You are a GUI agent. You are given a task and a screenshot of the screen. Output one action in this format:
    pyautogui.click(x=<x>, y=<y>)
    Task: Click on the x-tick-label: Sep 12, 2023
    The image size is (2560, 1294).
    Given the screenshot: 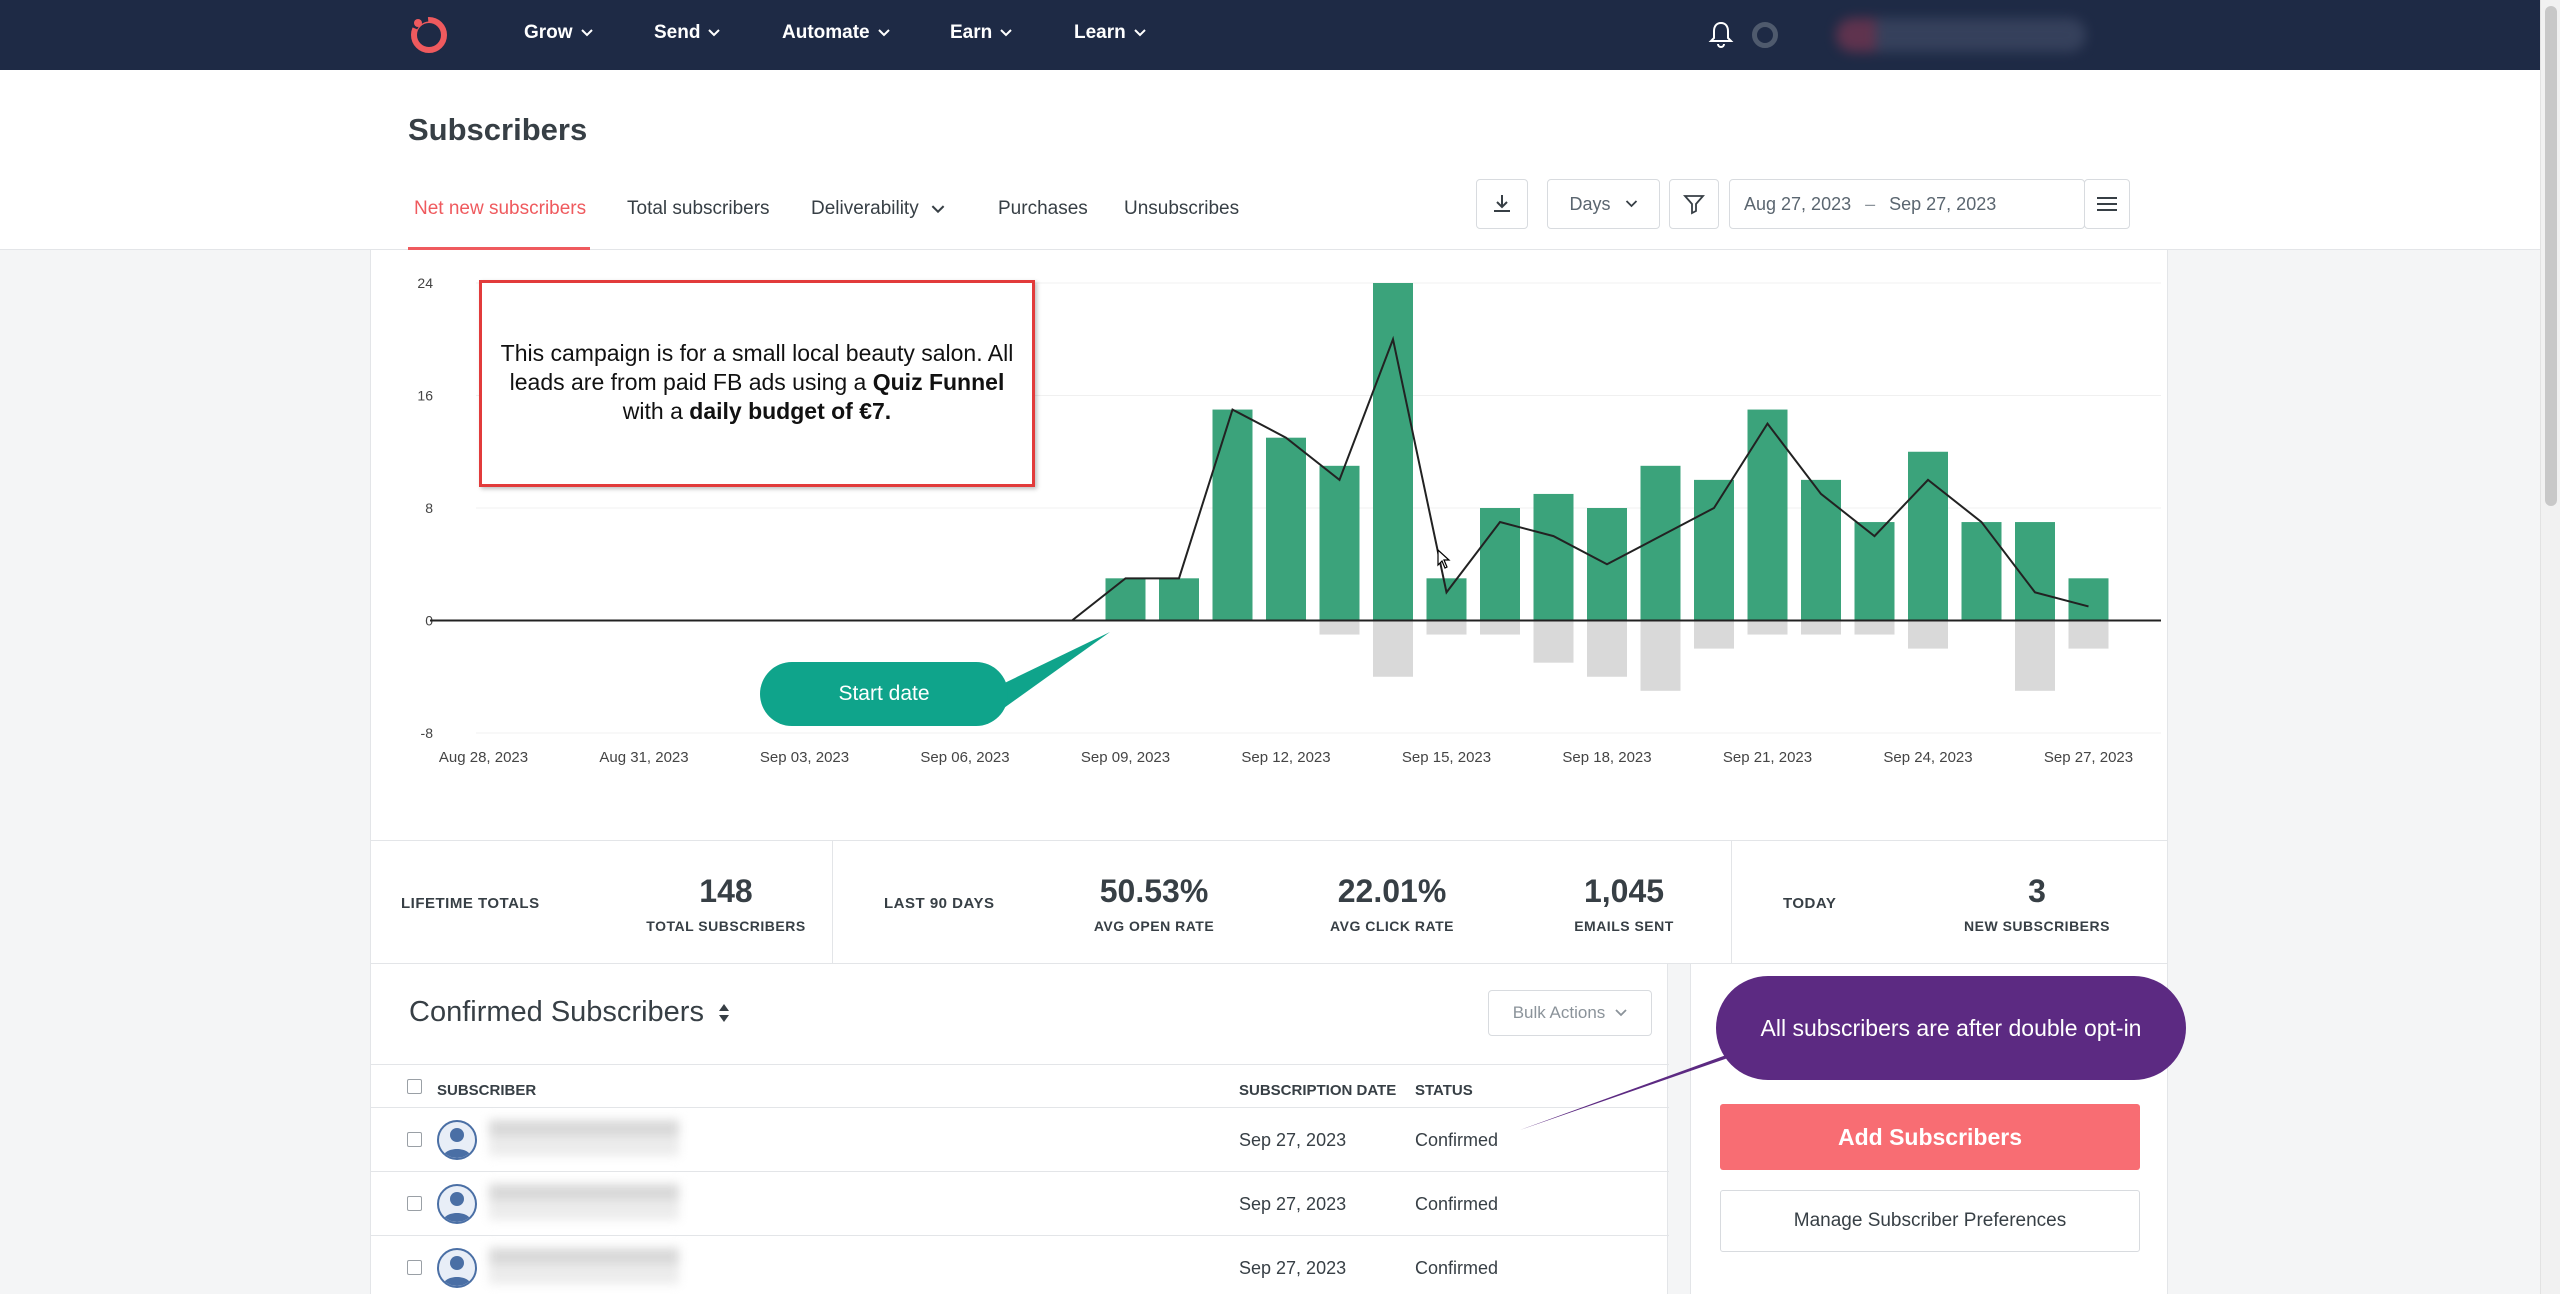 What is the action you would take?
    pyautogui.click(x=1285, y=757)
    